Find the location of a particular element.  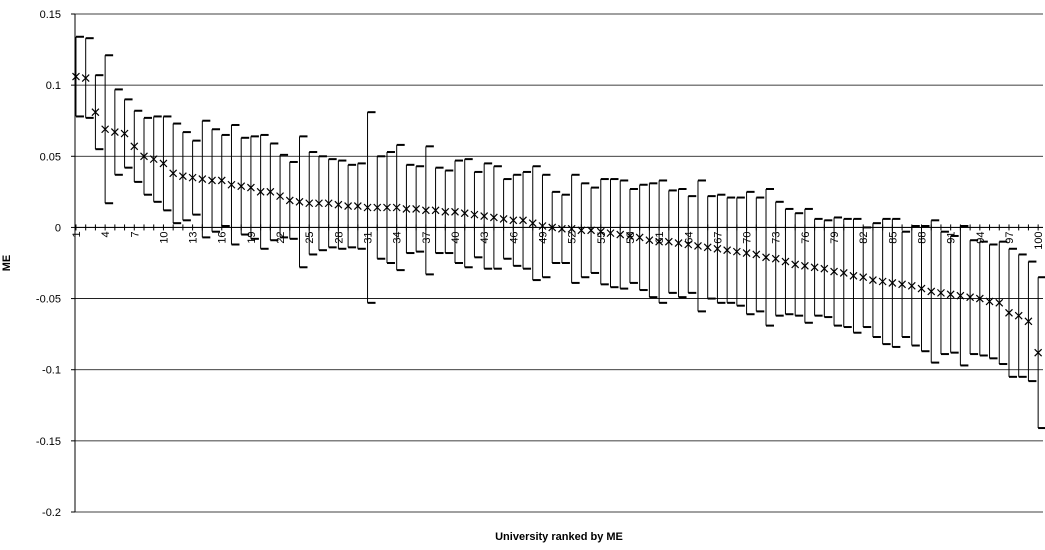

y-tick-label: -0.1 is located at coordinates (51, 371).